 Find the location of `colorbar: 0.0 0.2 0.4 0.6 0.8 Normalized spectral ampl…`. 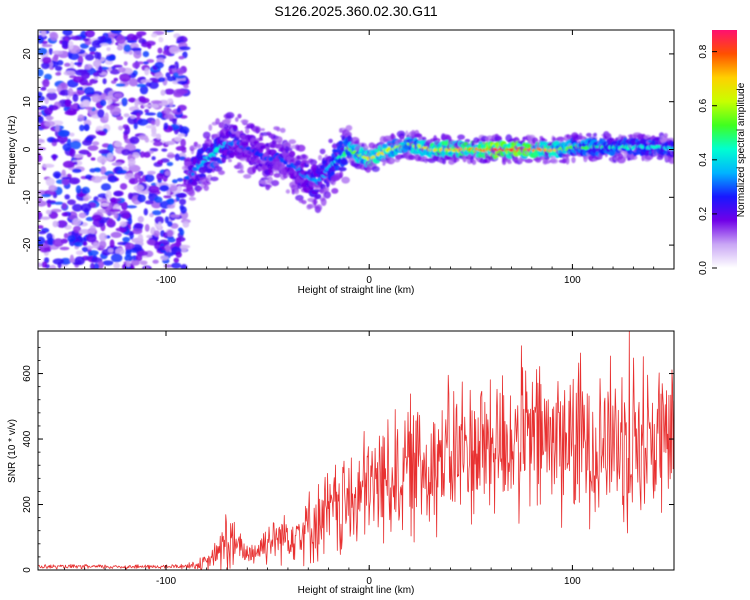

colorbar: 0.0 0.2 0.4 0.6 0.8 Normalized spectral ampl… is located at coordinates (722, 152).